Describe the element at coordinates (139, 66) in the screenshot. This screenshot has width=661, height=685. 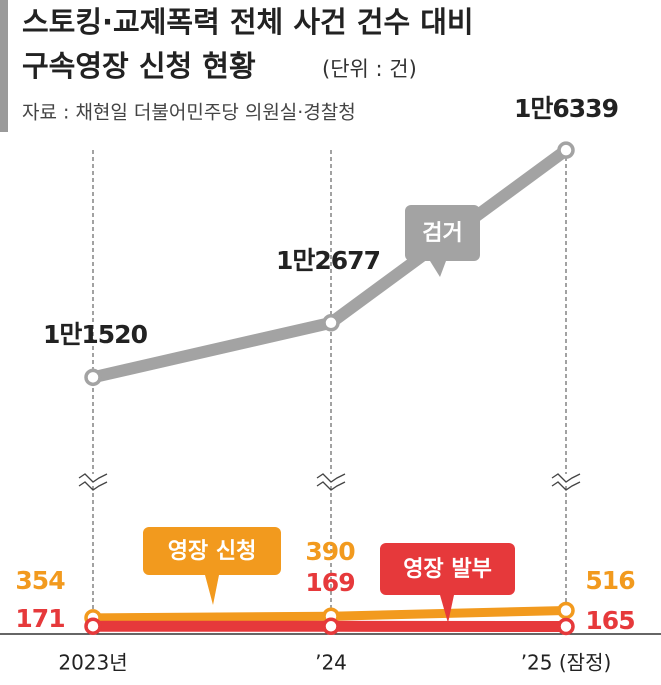
I see `chart-title: 구속영장 신청 현황` at that location.